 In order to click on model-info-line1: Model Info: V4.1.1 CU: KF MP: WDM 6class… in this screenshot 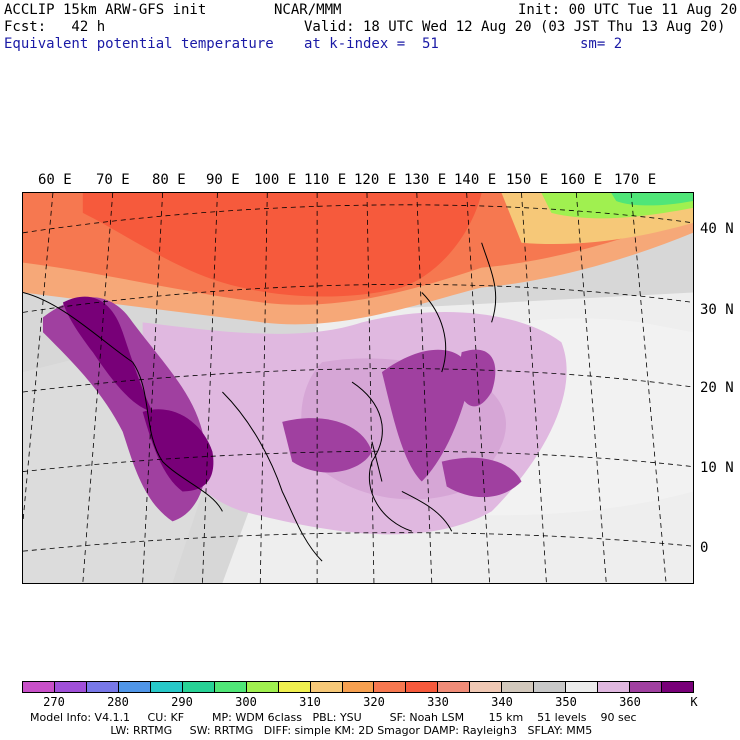, I will do `click(333, 717)`.